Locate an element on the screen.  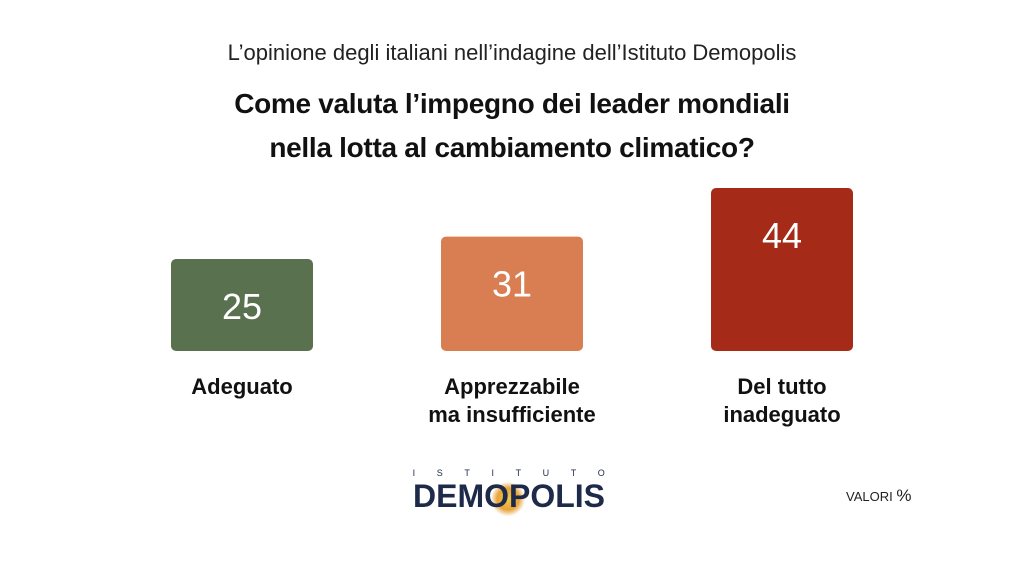
category-label-3-line-1: Del tutto is located at coordinates (782, 386).